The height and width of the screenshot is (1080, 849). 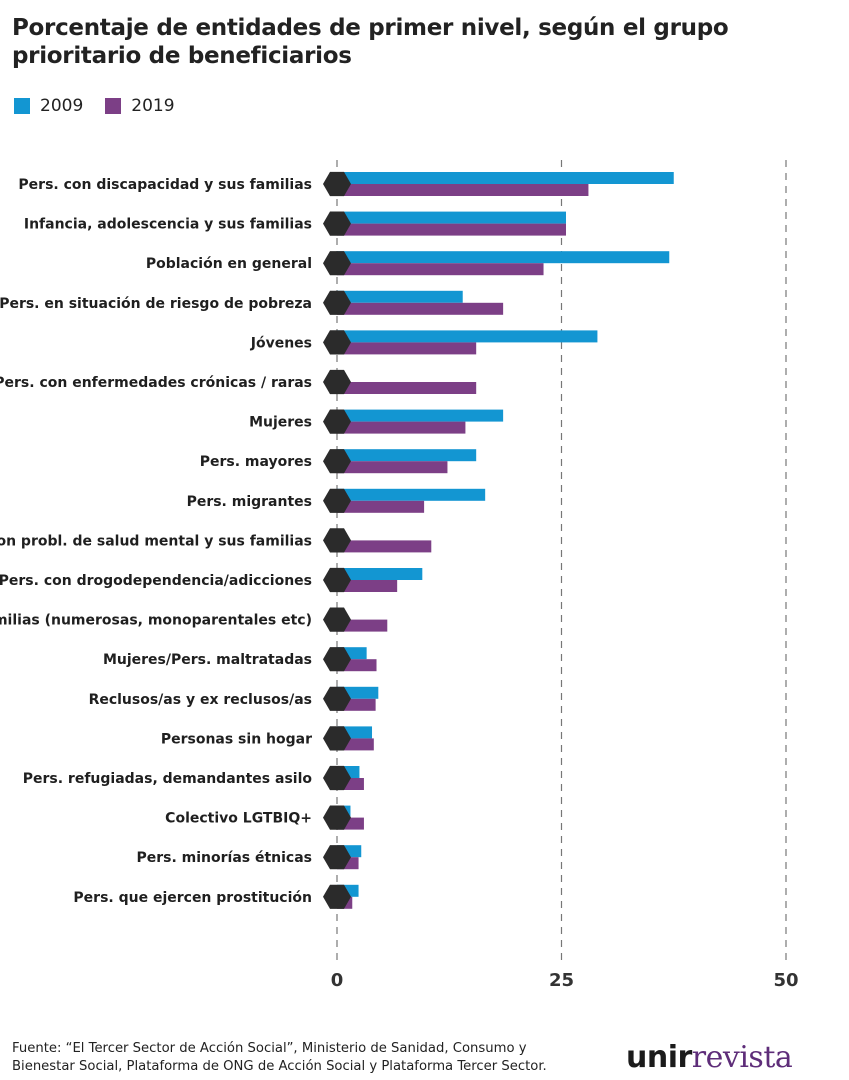 What do you see at coordinates (280, 423) in the screenshot?
I see `category-label: Mujeres` at bounding box center [280, 423].